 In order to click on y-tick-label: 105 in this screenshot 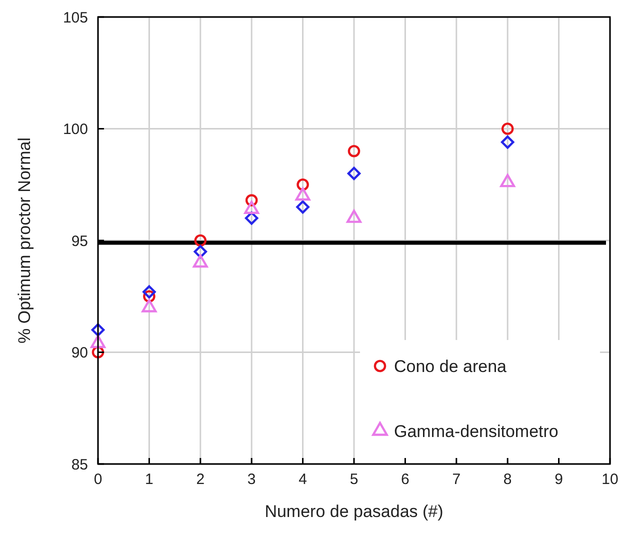, I will do `click(75, 17)`.